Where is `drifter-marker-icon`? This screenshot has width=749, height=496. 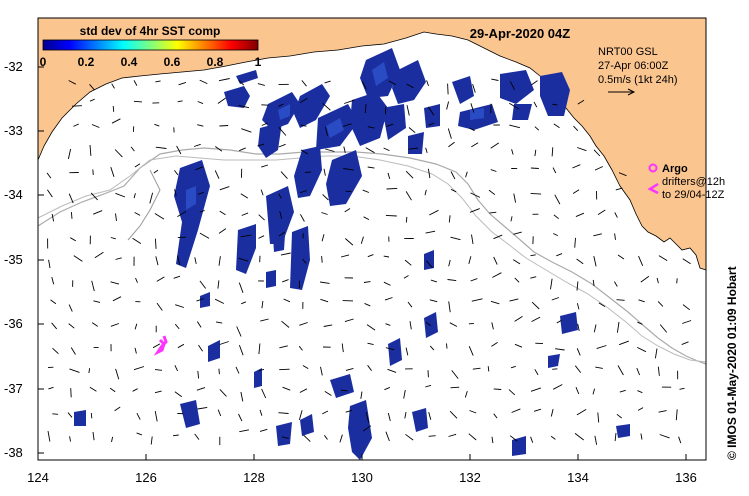 drifter-marker-icon is located at coordinates (653, 188).